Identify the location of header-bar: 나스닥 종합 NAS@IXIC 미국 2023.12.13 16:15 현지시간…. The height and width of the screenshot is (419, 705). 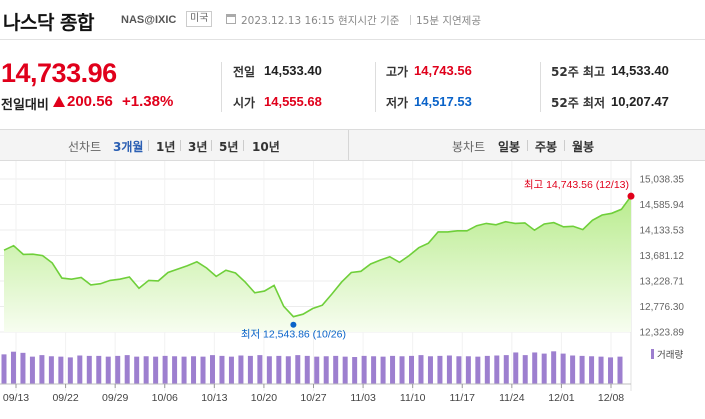
(352, 20).